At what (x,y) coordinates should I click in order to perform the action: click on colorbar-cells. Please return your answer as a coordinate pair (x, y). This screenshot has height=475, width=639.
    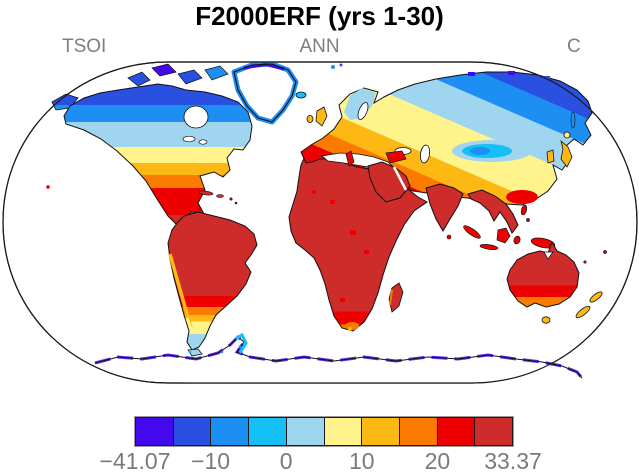
    Looking at the image, I should click on (324, 431).